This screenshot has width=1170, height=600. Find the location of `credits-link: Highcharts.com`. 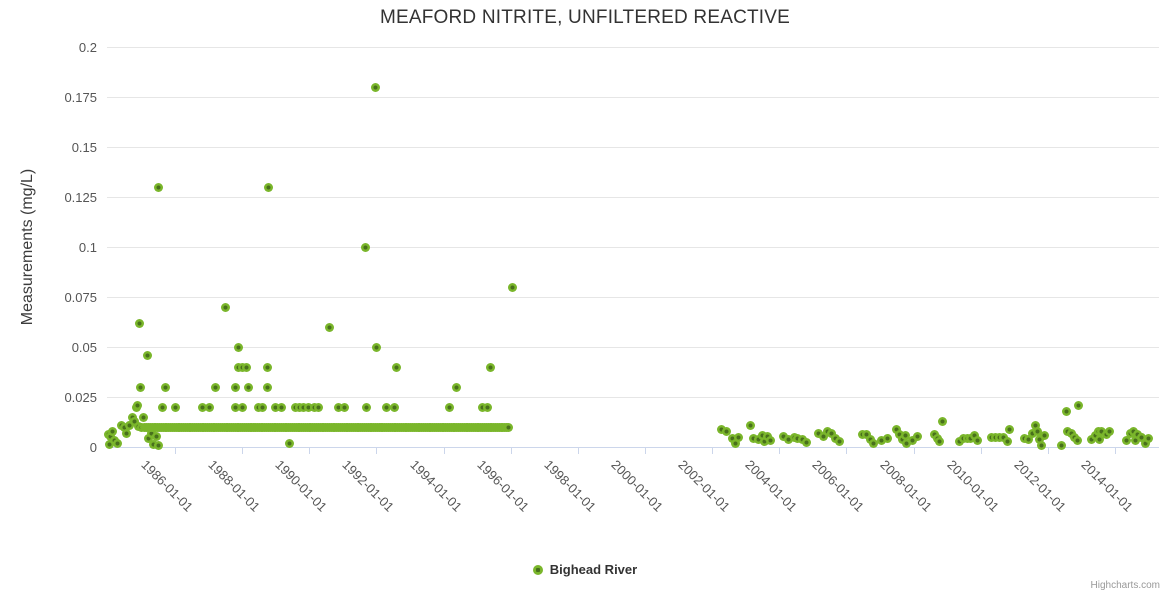

credits-link: Highcharts.com is located at coordinates (1125, 585).